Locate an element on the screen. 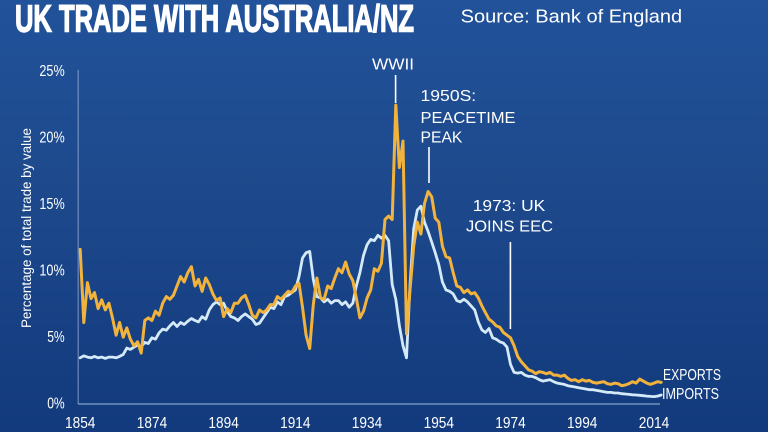 The height and width of the screenshot is (432, 768). svg-text: 1954 is located at coordinates (439, 423).